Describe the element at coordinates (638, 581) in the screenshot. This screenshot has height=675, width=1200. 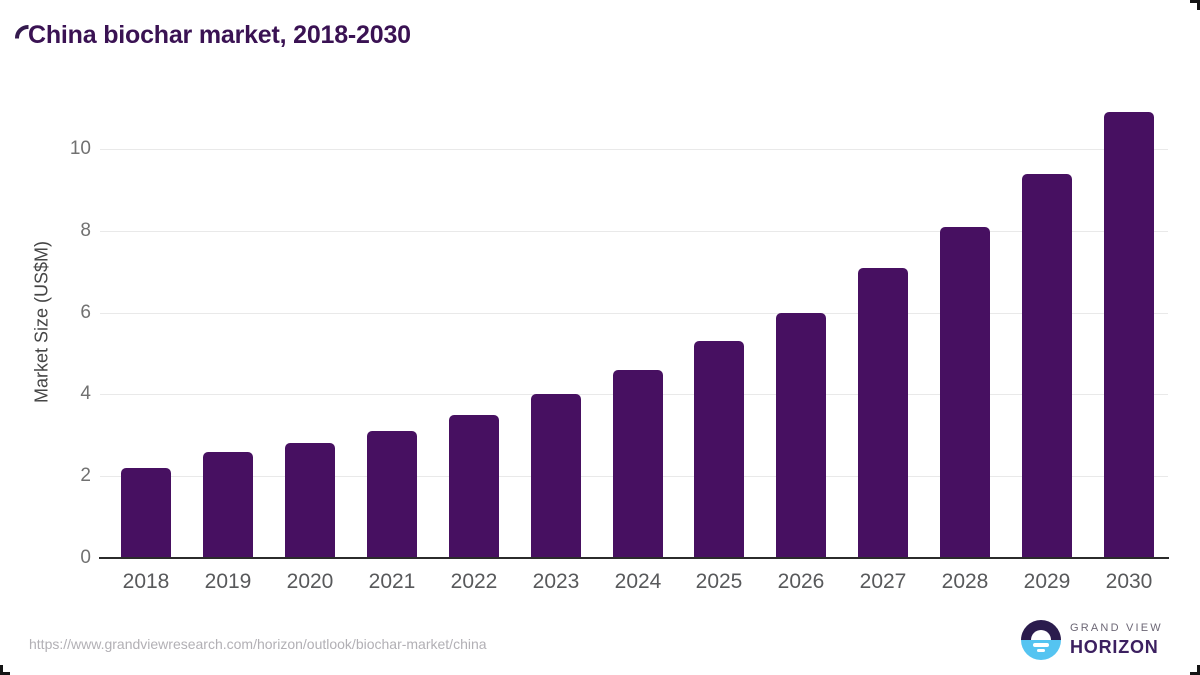
I see `x-tick-label: 2024` at that location.